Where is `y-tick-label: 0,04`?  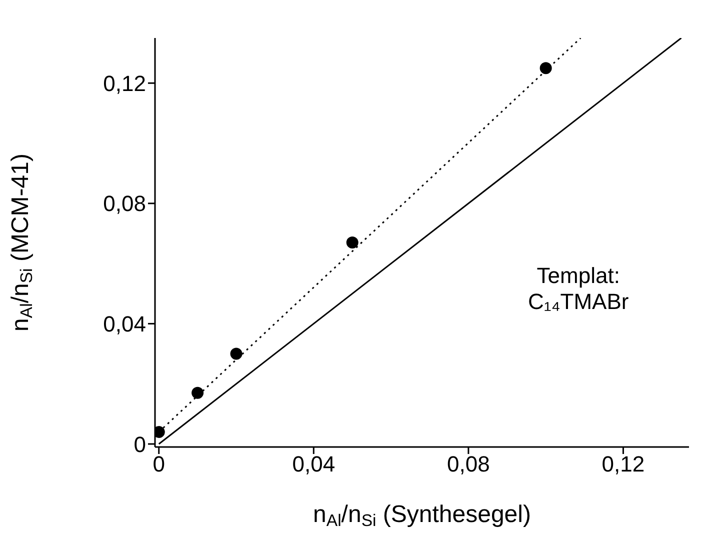 y-tick-label: 0,04 is located at coordinates (124, 324).